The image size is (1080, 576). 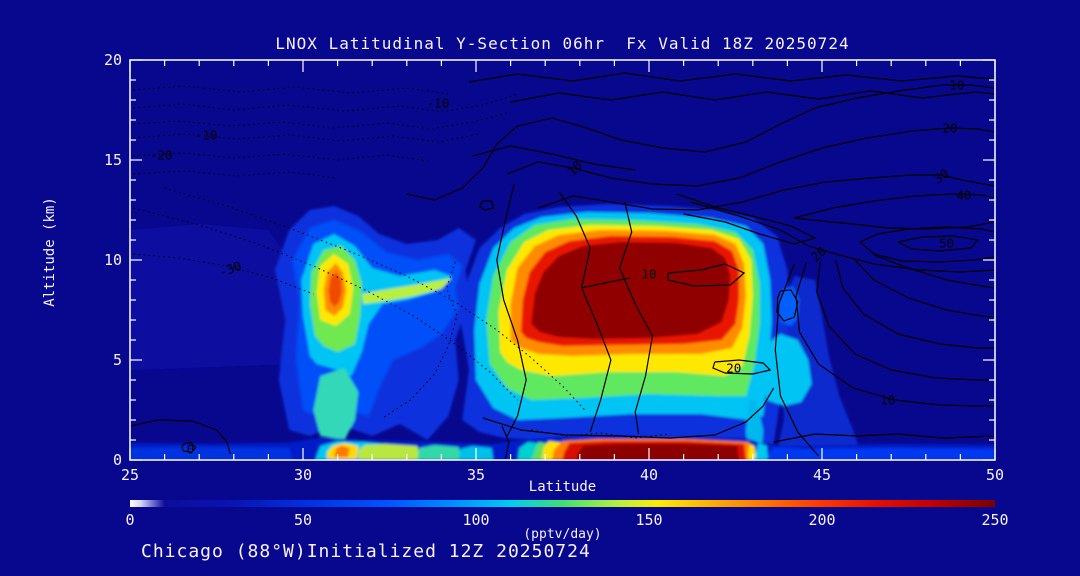 I want to click on colorbar-tick-label: 0, so click(x=130, y=520).